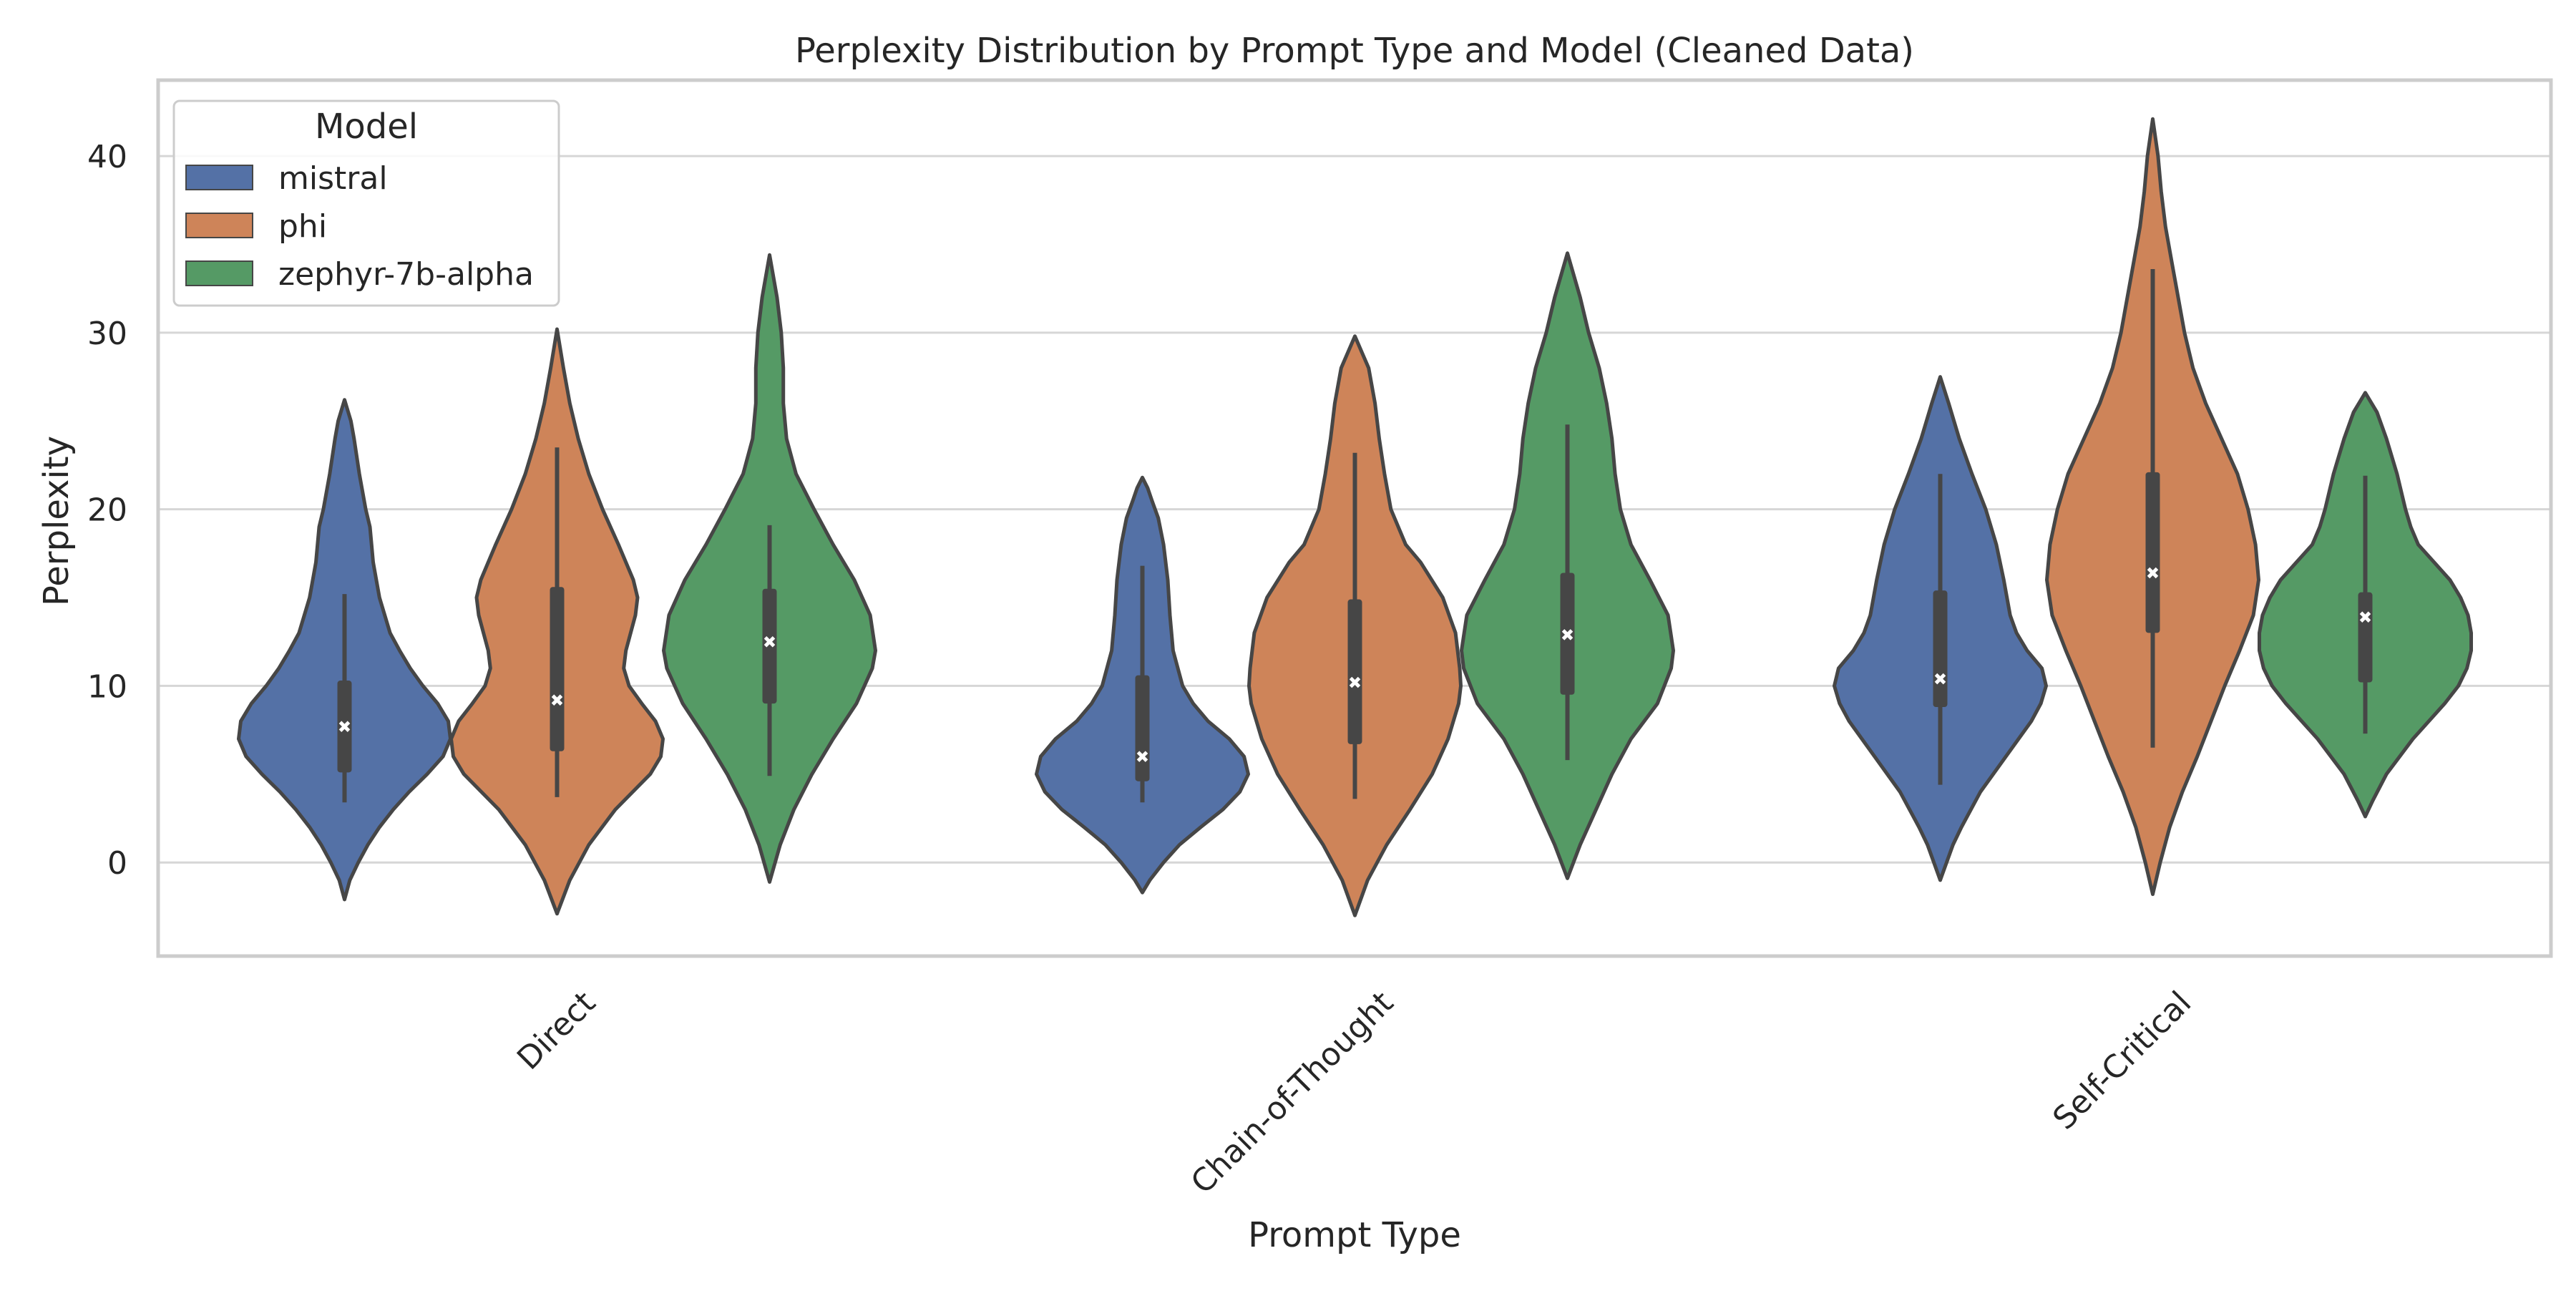  I want to click on legend: Model mistral phi zephyr-7b-alpha, so click(366, 203).